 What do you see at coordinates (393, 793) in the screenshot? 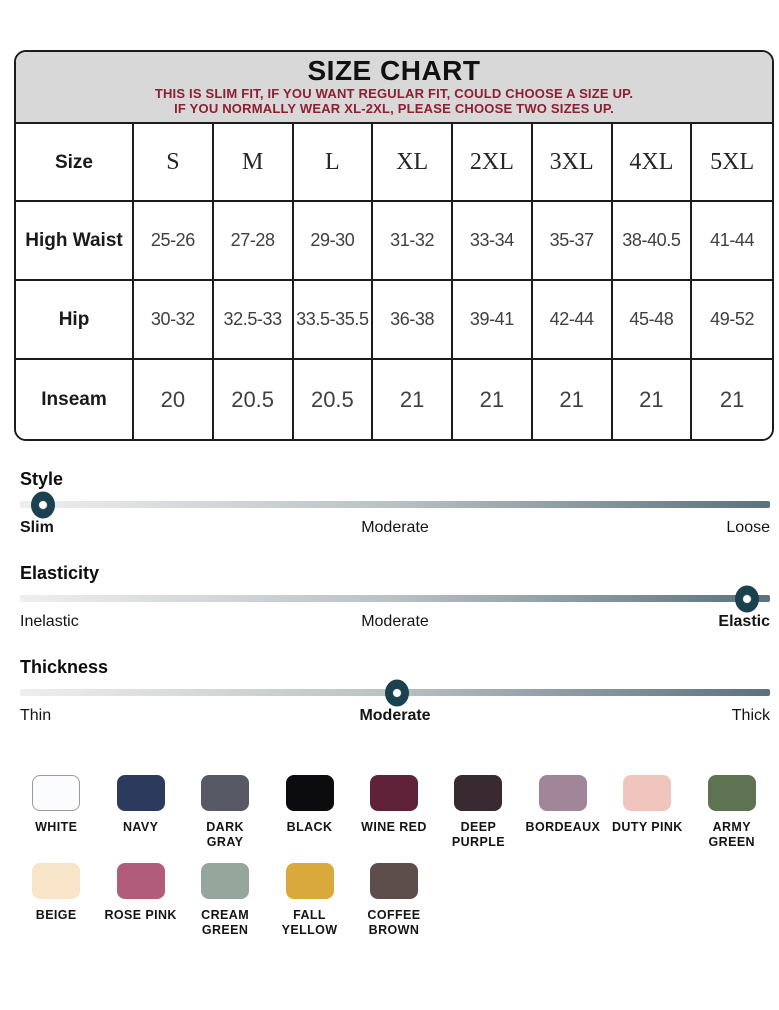
I see `color-swatch-wine-red` at bounding box center [393, 793].